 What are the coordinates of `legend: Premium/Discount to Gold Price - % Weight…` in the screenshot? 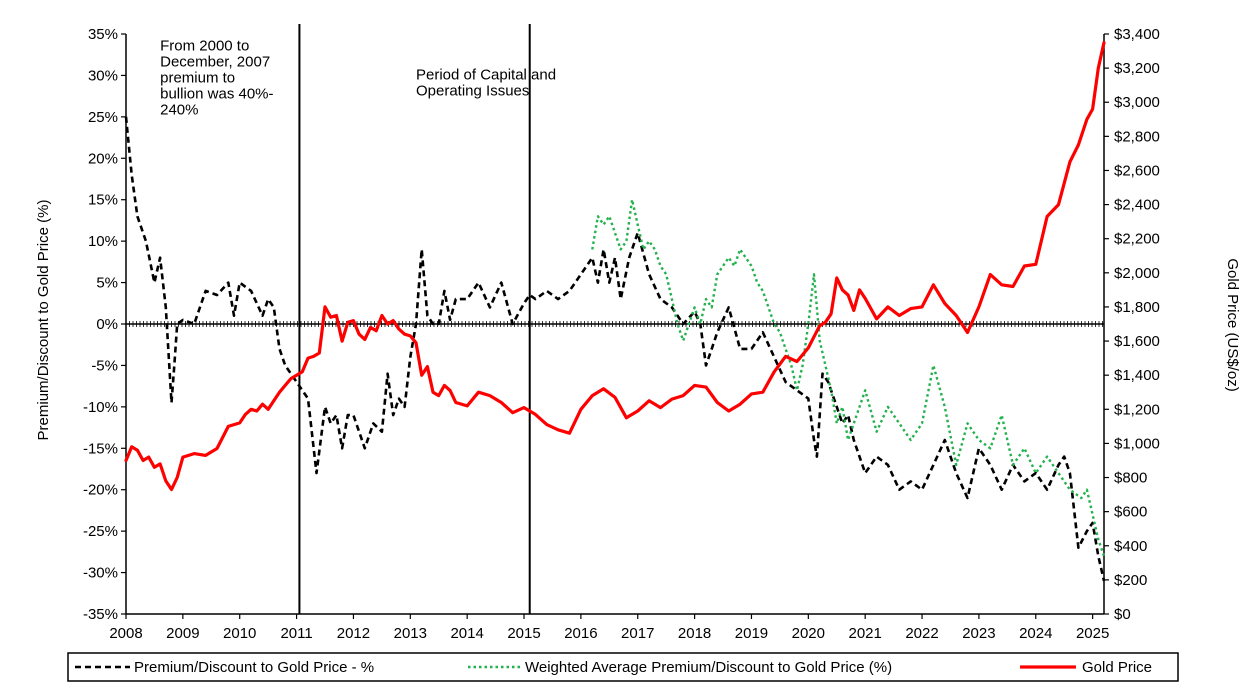 It's located at (623, 667).